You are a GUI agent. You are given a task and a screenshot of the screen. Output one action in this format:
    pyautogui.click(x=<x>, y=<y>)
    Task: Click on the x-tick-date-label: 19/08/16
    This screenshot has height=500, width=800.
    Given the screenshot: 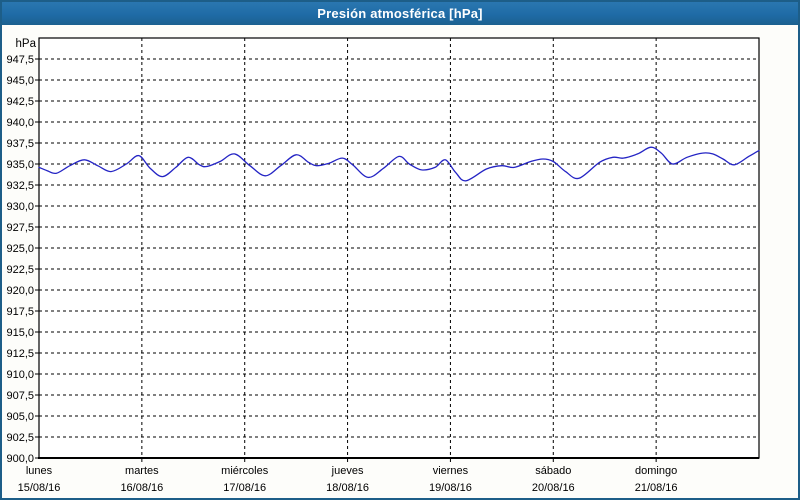 What is the action you would take?
    pyautogui.click(x=450, y=488)
    